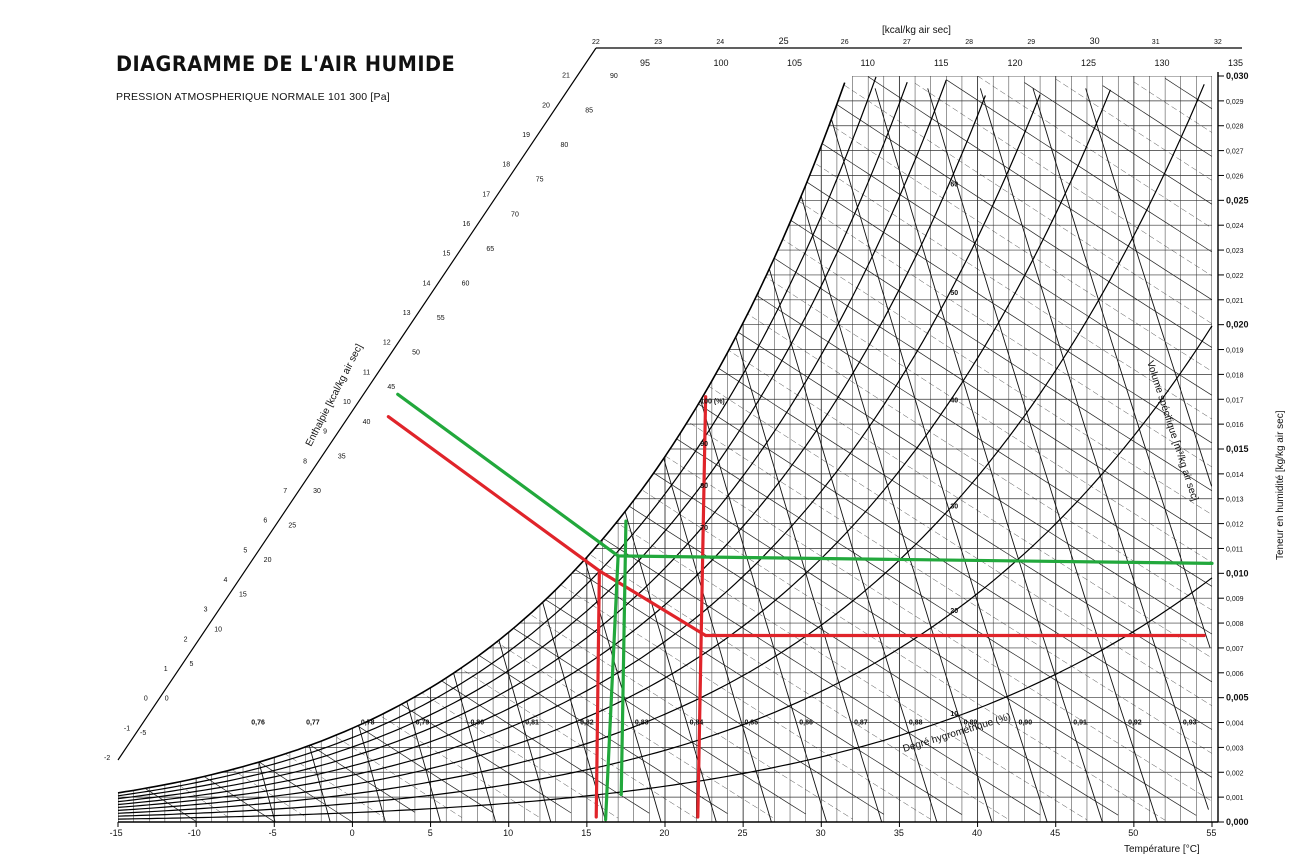  What do you see at coordinates (784, 41) in the screenshot?
I see `top-kcal-tick: 25` at bounding box center [784, 41].